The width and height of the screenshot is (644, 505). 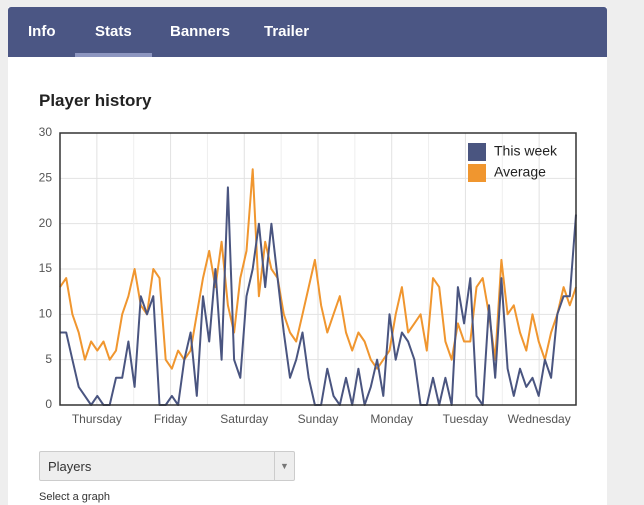 What do you see at coordinates (48, 404) in the screenshot?
I see `y-tick-label: 0` at bounding box center [48, 404].